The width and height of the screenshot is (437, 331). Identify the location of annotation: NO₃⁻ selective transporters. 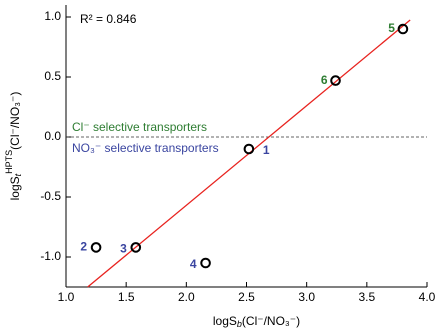
(145, 148).